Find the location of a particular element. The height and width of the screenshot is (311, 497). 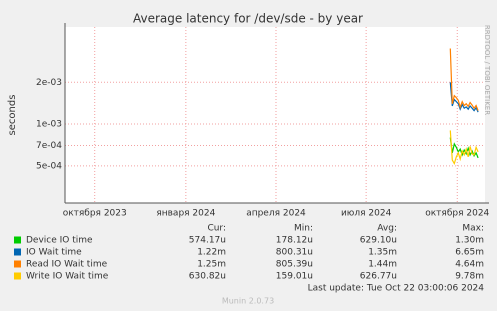

summary-value: 9.78m is located at coordinates (469, 277).